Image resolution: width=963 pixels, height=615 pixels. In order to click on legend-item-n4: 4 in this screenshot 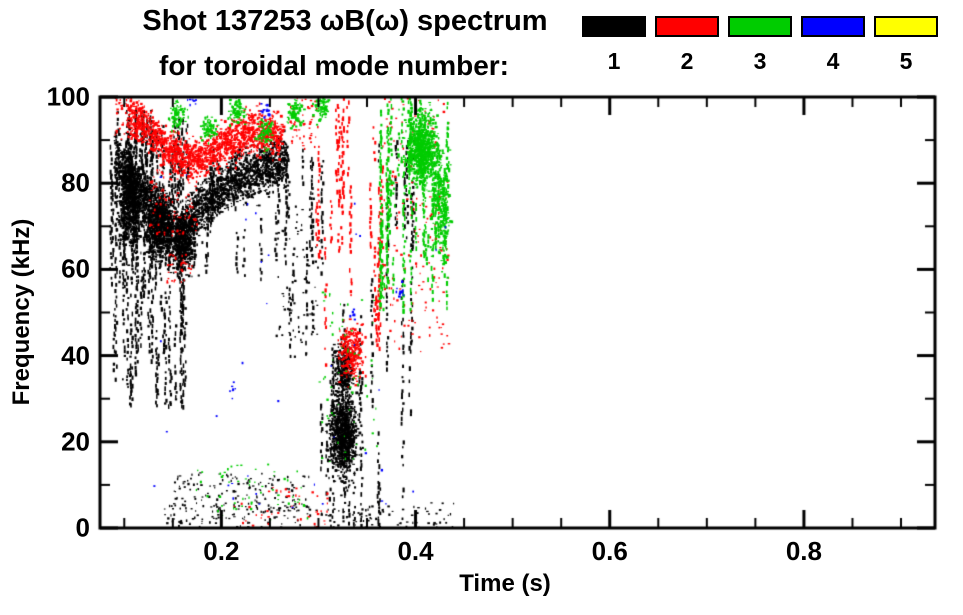, I will do `click(833, 44)`.